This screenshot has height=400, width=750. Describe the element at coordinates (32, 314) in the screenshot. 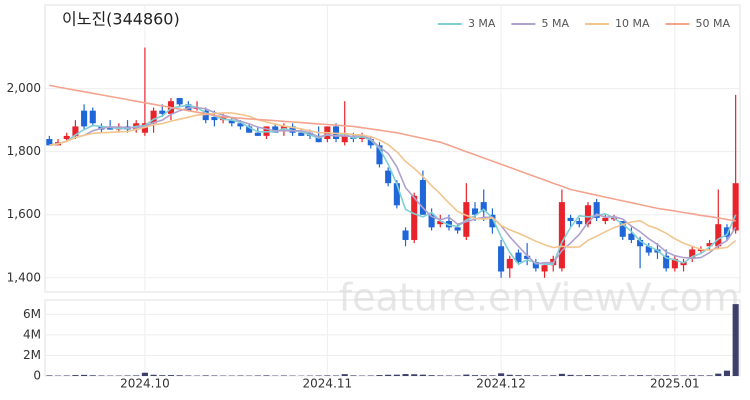

I see `volume-tick-label: 6M` at that location.